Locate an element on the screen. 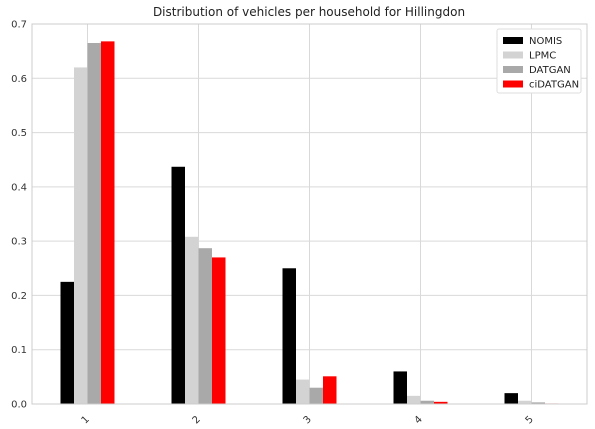  y-tick-label: 0.7 is located at coordinates (19, 25).